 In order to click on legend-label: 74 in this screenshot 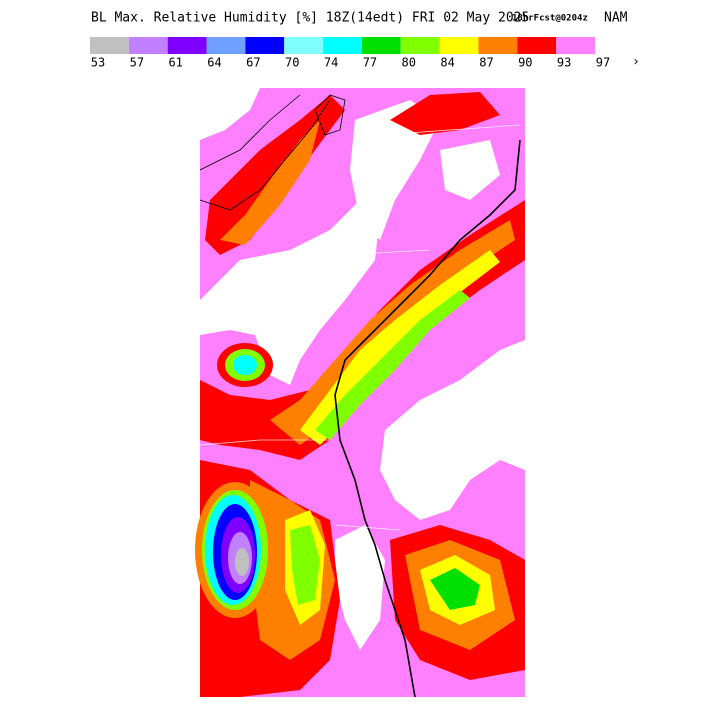, I will do `click(331, 63)`.